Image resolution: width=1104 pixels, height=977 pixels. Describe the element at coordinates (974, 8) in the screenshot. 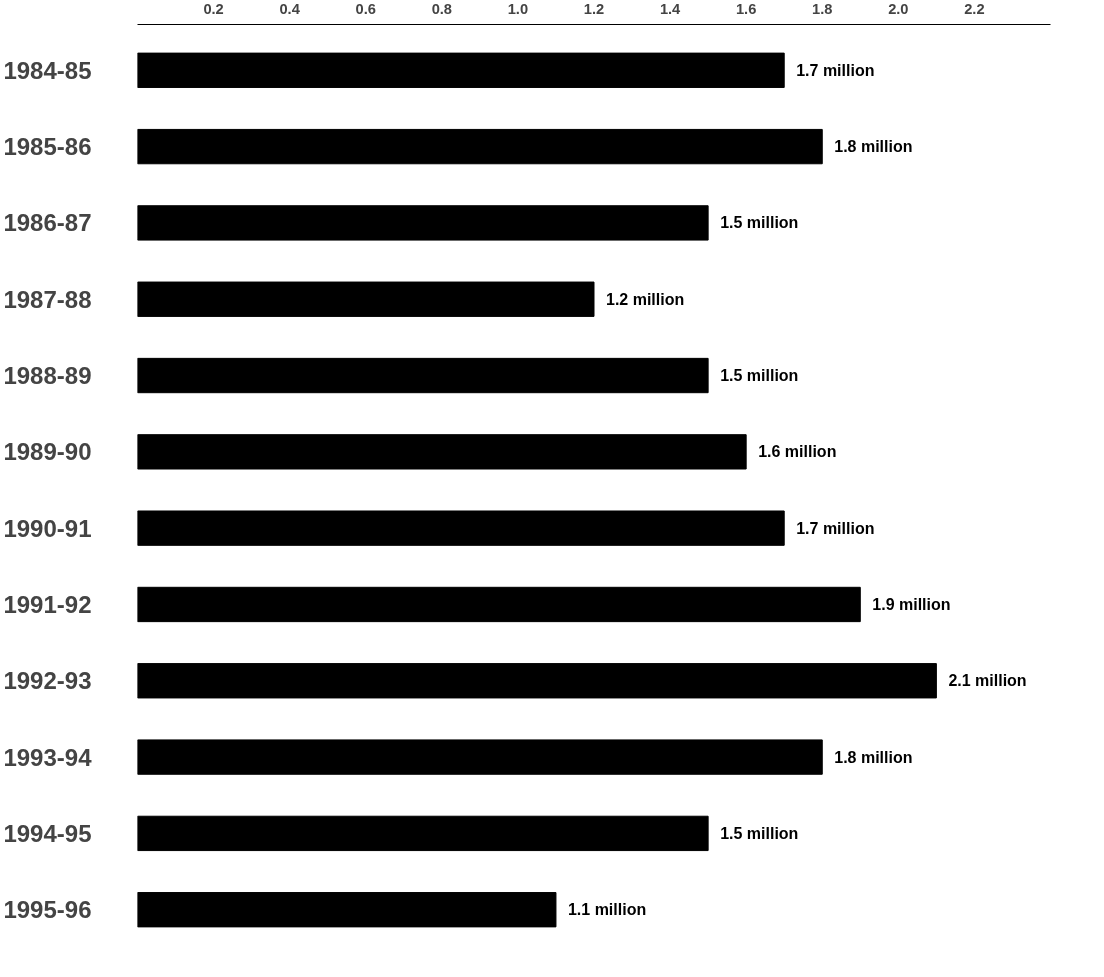

I see `x-tick-label: 2.2` at that location.